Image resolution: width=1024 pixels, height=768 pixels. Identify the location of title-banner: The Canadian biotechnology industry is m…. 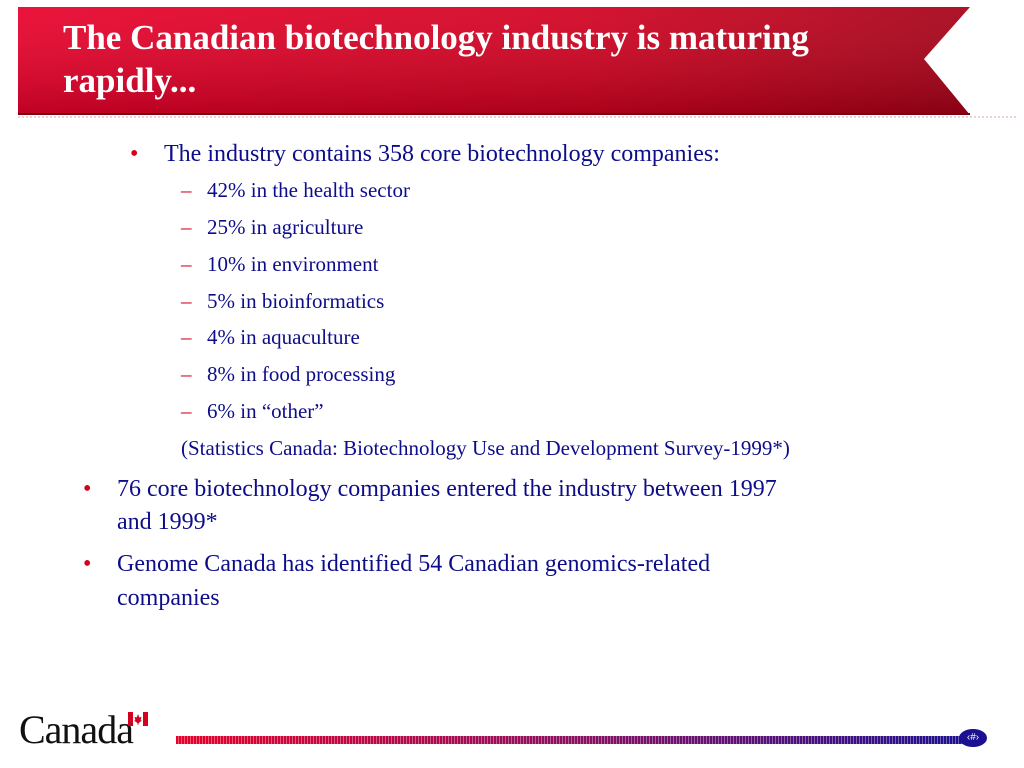
(494, 61).